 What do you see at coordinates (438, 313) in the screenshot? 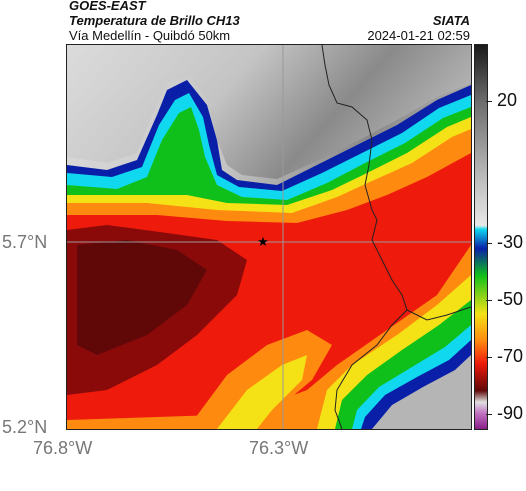
I see `border-line-east` at bounding box center [438, 313].